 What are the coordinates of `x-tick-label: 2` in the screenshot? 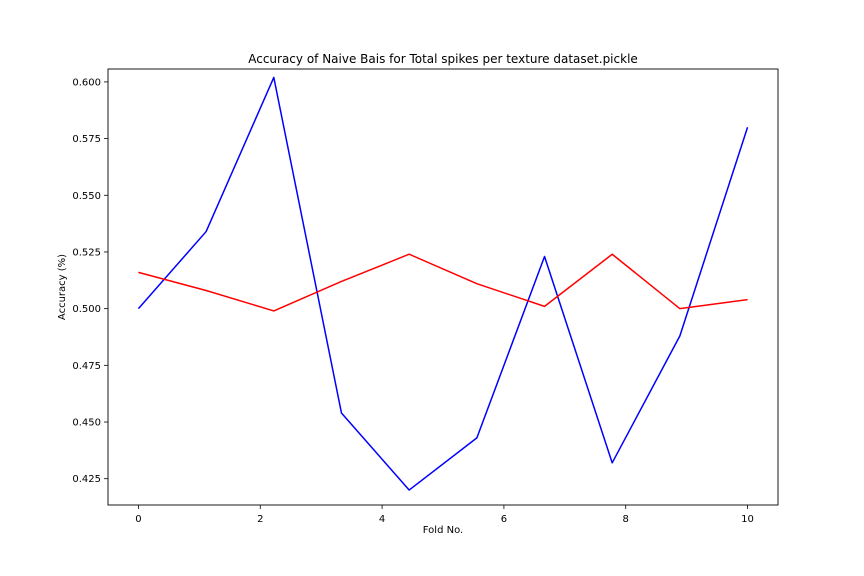 It's located at (260, 519).